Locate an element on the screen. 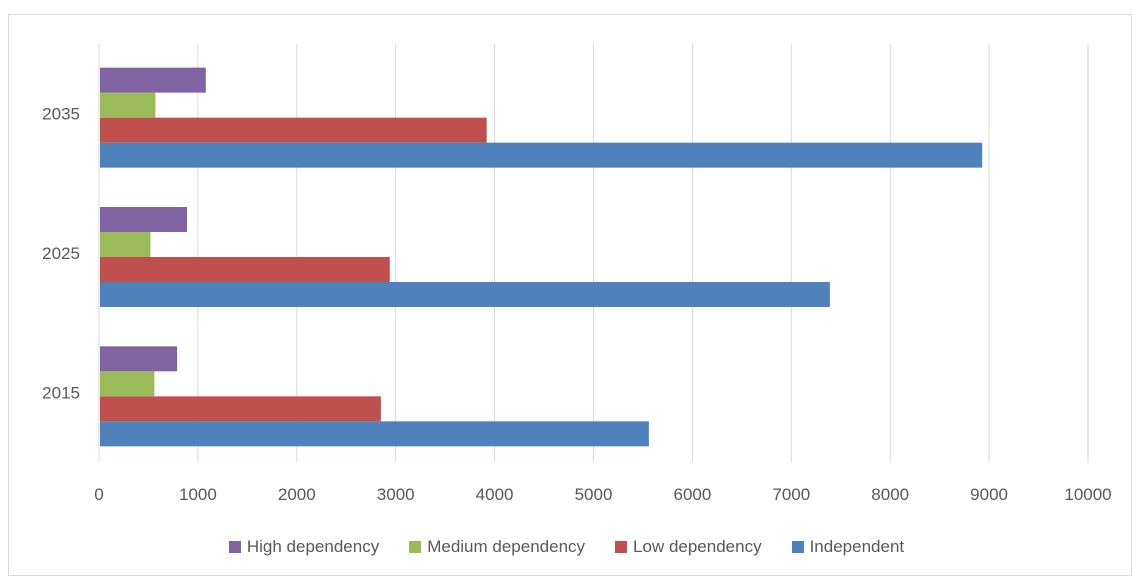 This screenshot has height=577, width=1133. x-tick-label: 8000 is located at coordinates (890, 494).